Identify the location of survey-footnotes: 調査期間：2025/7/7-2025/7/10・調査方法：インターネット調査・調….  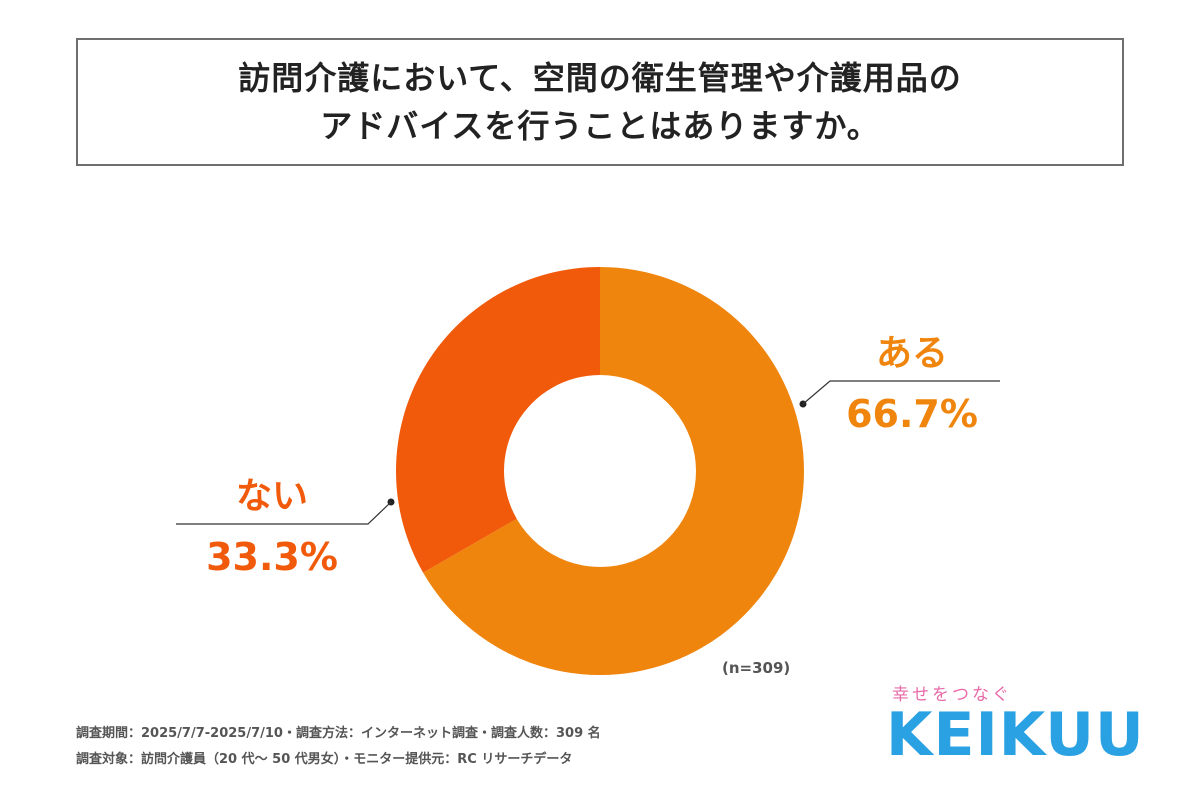
(338, 747).